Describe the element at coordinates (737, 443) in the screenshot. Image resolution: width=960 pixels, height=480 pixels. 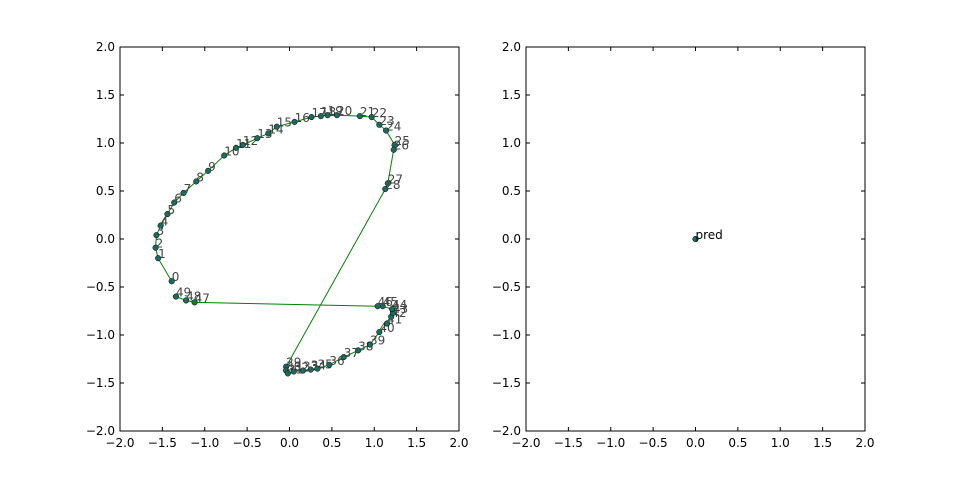
I see `x-tick-label: 0.5` at that location.